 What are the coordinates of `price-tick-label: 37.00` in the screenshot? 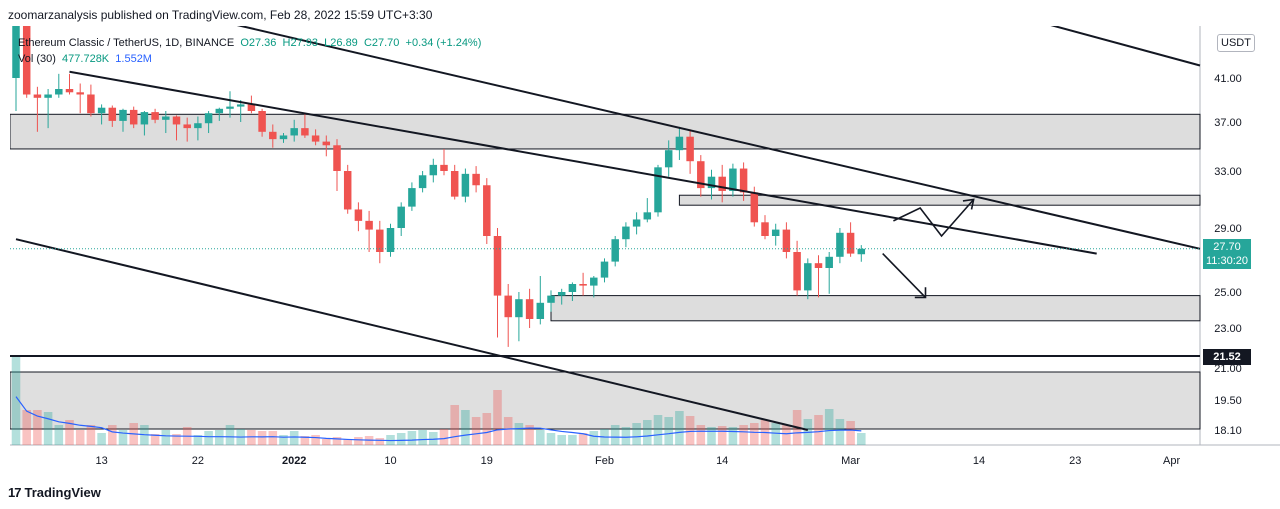 It's located at (1228, 123).